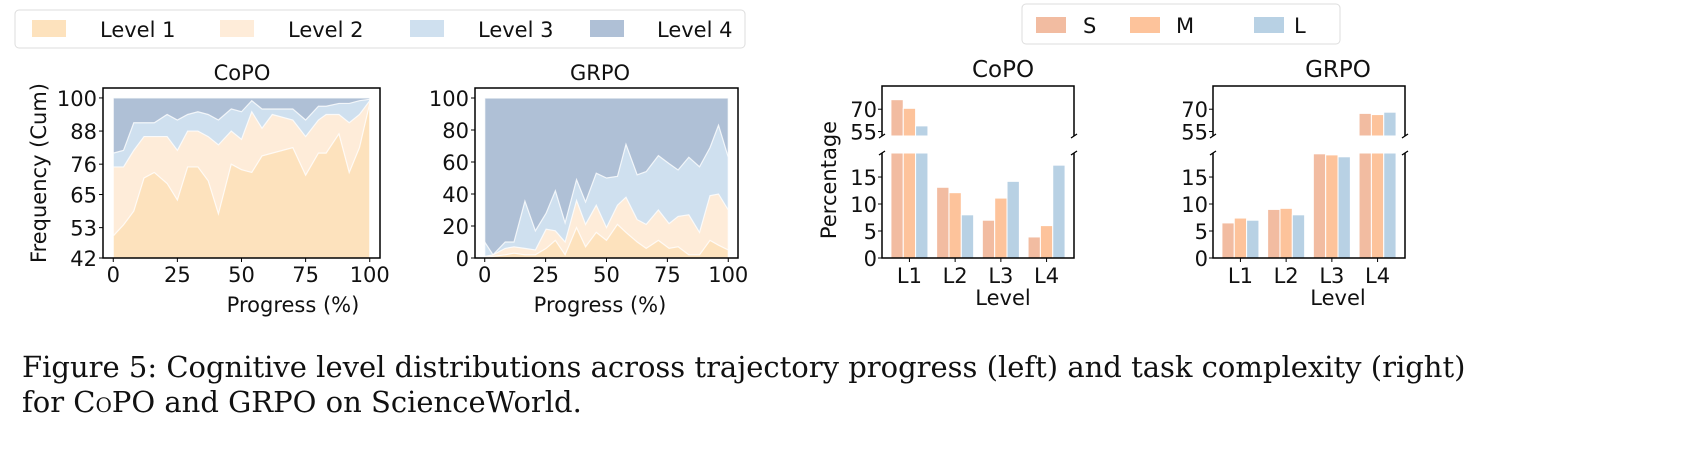 Image resolution: width=1682 pixels, height=464 pixels. I want to click on legend-label-level4: Level 4, so click(694, 30).